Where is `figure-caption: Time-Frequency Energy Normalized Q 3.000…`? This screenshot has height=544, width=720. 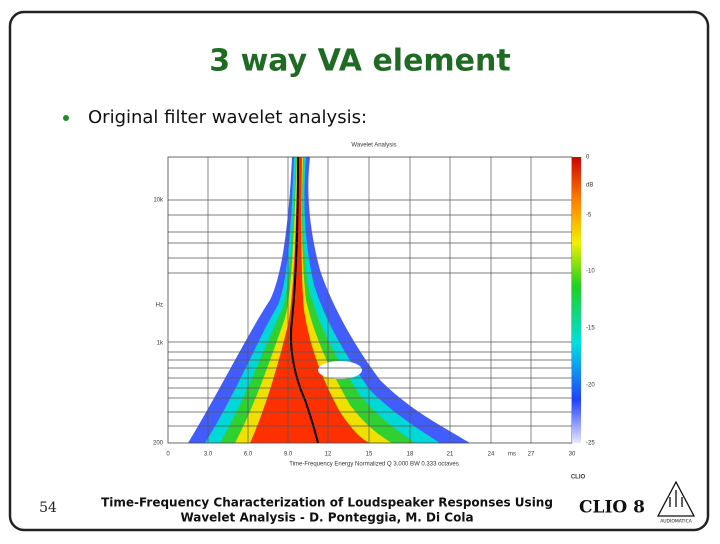 figure-caption: Time-Frequency Energy Normalized Q 3.000… is located at coordinates (374, 465).